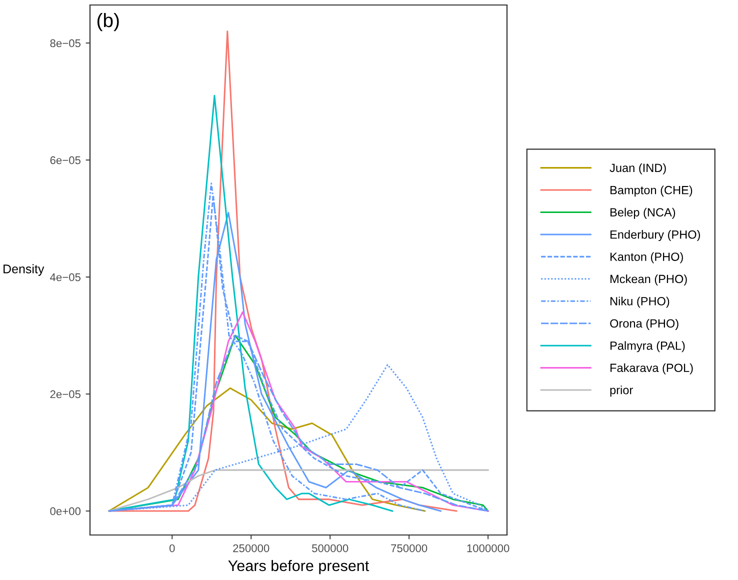 This screenshot has width=738, height=580. I want to click on y-tick-label: 8e−05, so click(65, 43).